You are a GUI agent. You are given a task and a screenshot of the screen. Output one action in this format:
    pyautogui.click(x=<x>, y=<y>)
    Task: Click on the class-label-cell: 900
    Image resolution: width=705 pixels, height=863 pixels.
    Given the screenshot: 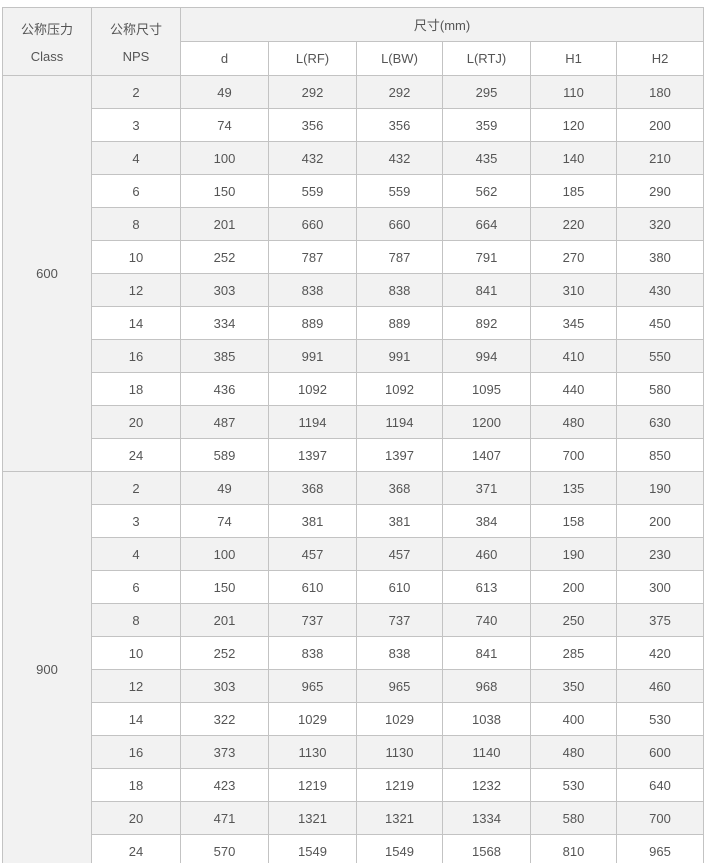 What is the action you would take?
    pyautogui.click(x=47, y=667)
    